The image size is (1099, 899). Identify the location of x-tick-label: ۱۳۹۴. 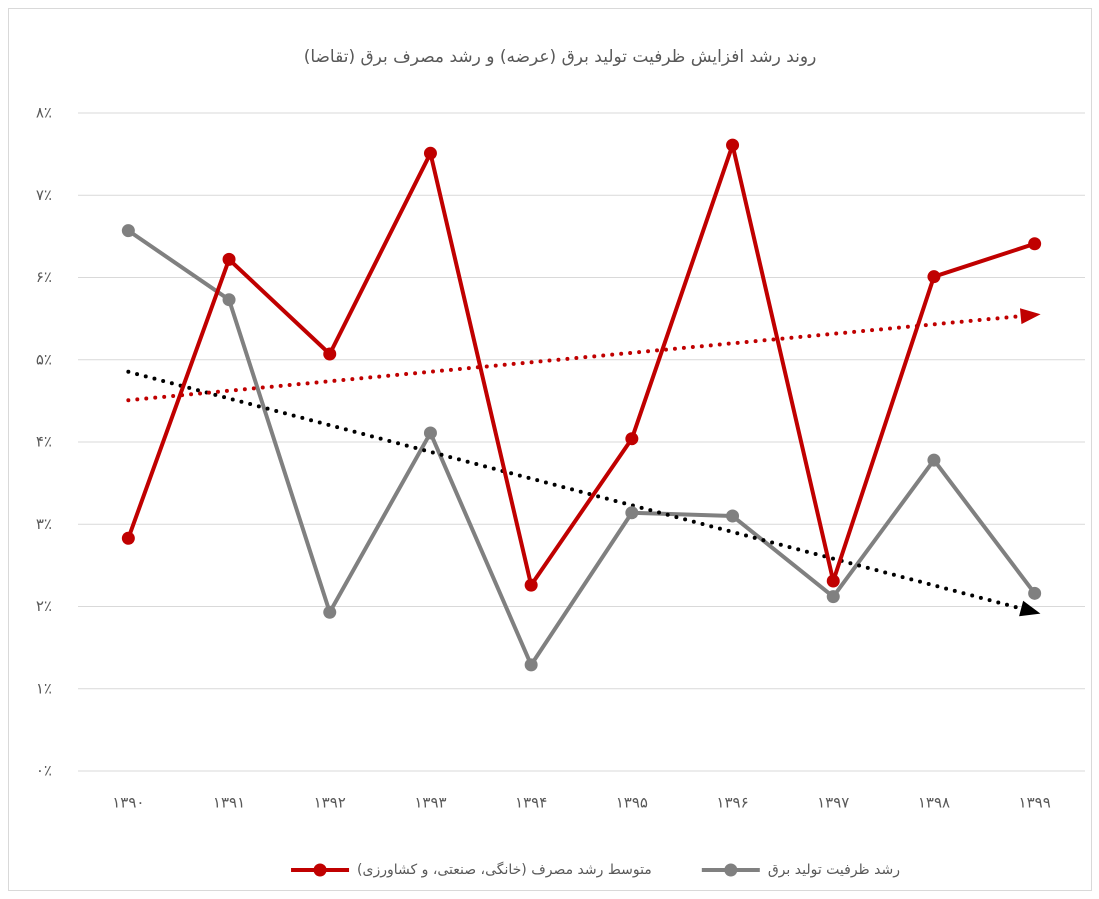
(531, 803).